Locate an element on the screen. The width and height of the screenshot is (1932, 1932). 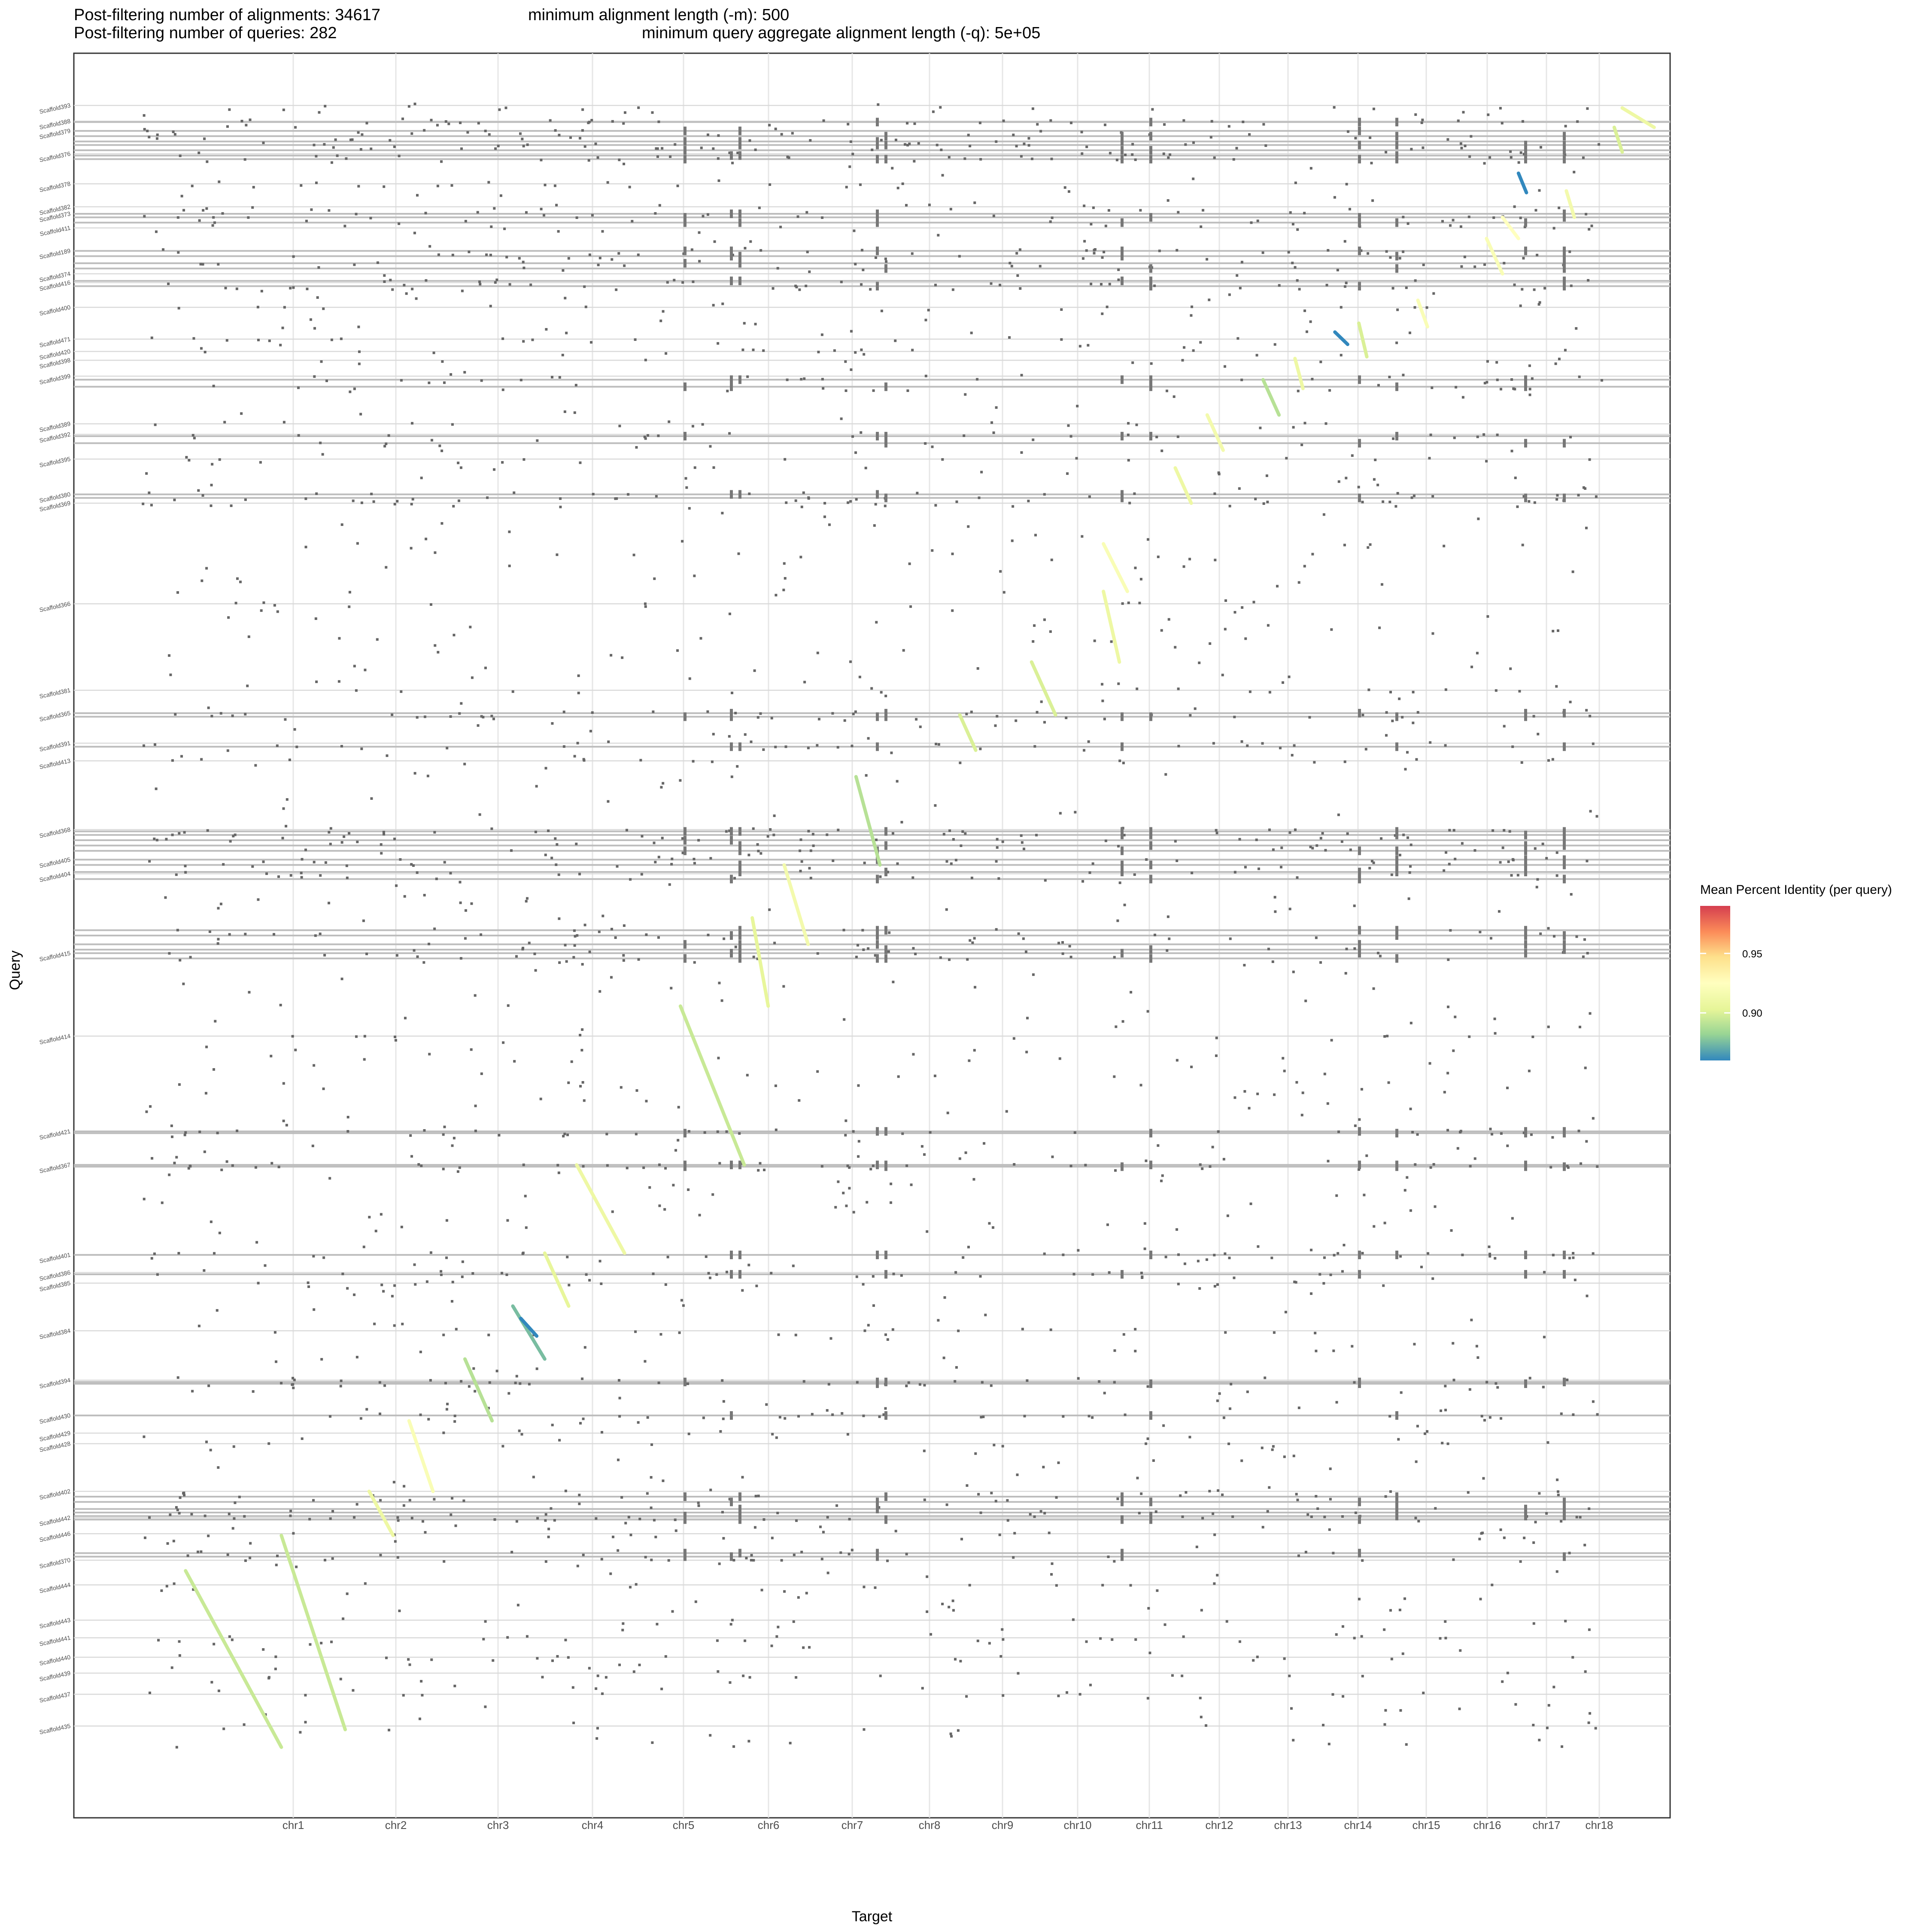
y-tick-Scaffold430: Scaffold430 is located at coordinates (55, 1418).